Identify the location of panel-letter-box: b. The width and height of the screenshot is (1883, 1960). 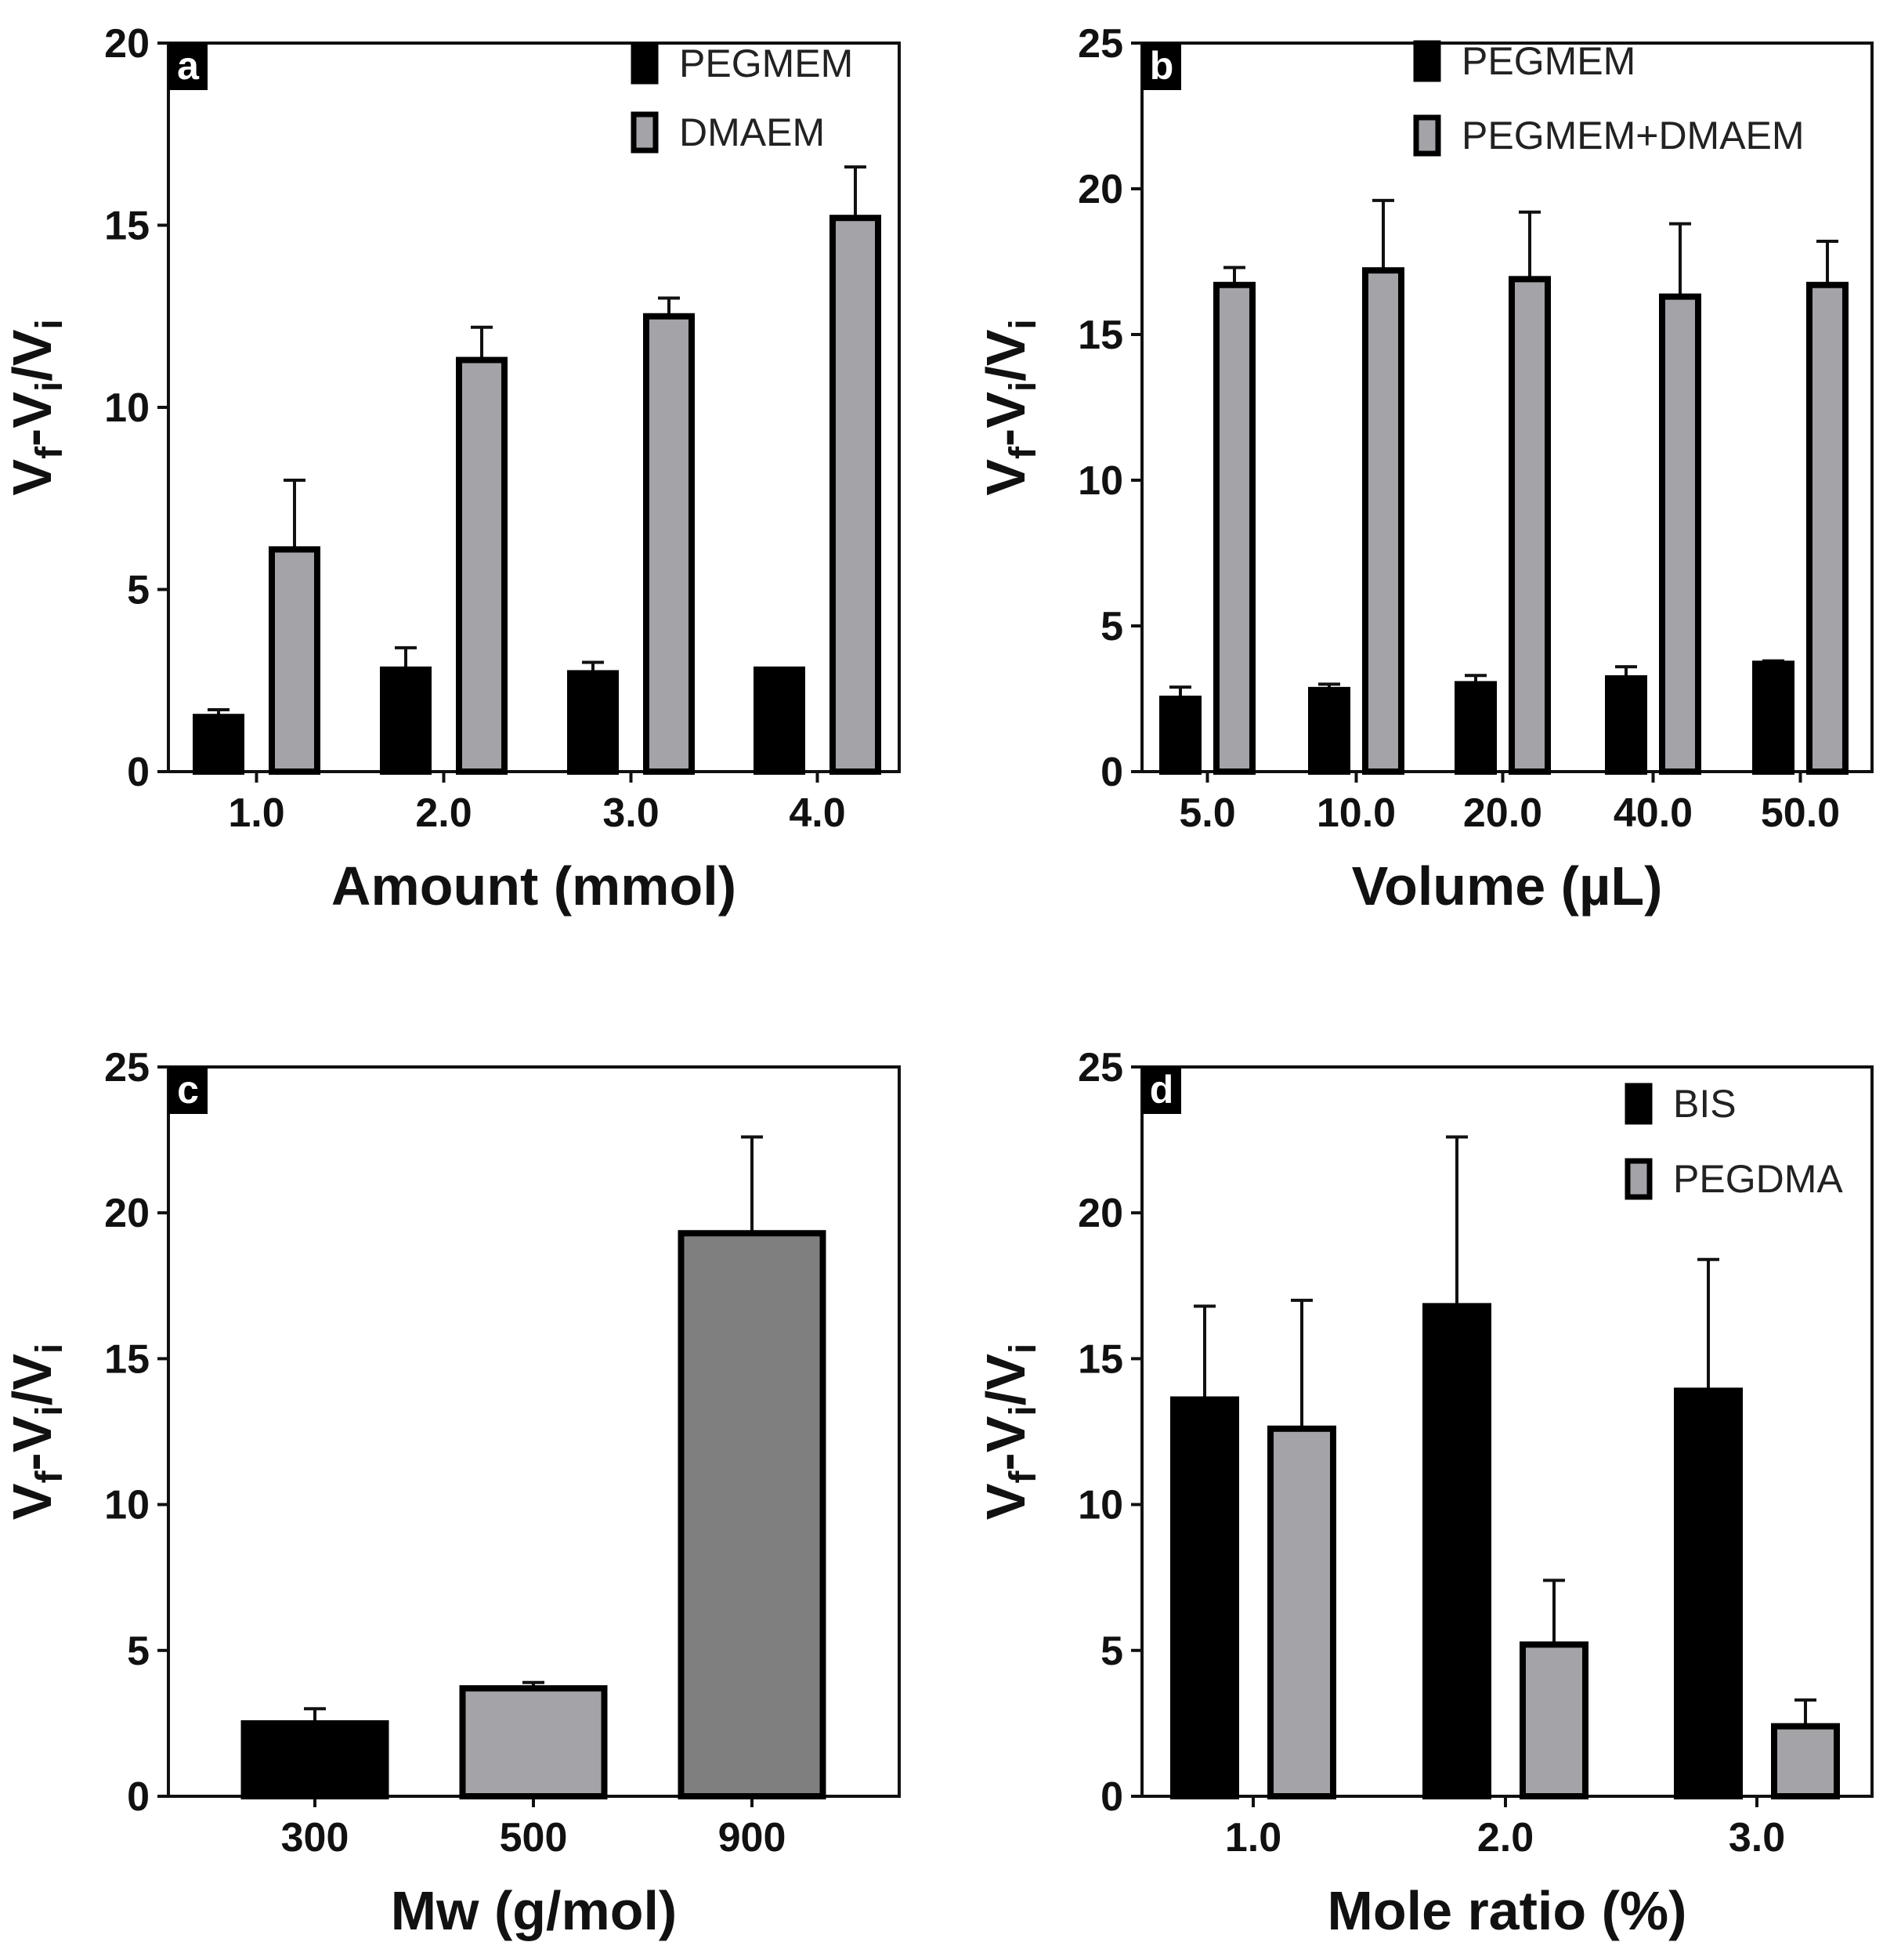
(1161, 67).